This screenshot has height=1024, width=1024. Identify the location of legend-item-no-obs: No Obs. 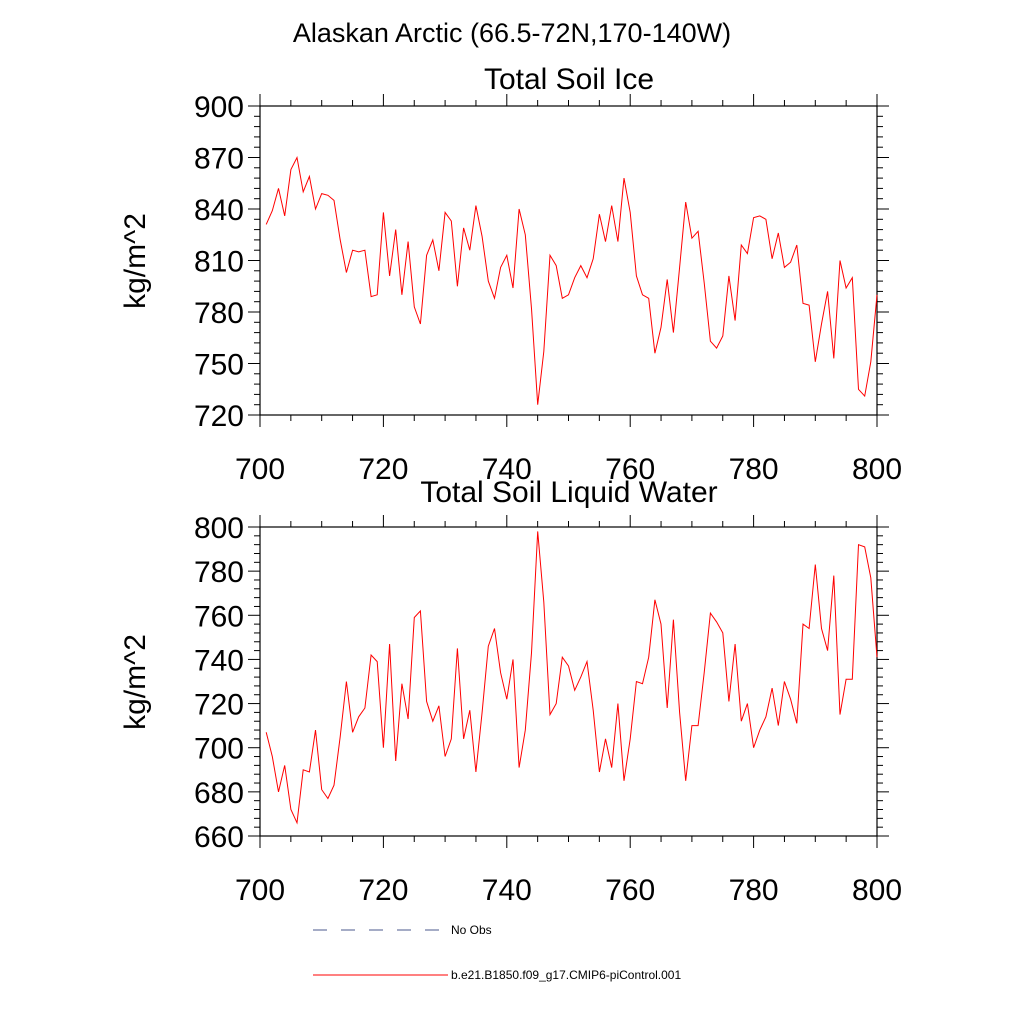
(402, 930).